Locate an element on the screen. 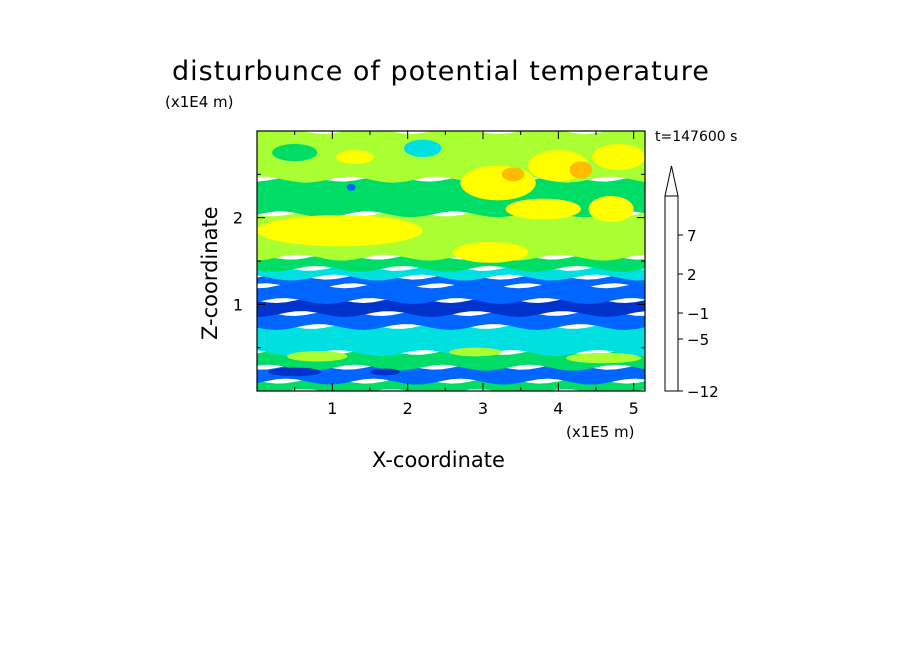 This screenshot has height=654, width=904. x-tick-label: 3 is located at coordinates (483, 408).